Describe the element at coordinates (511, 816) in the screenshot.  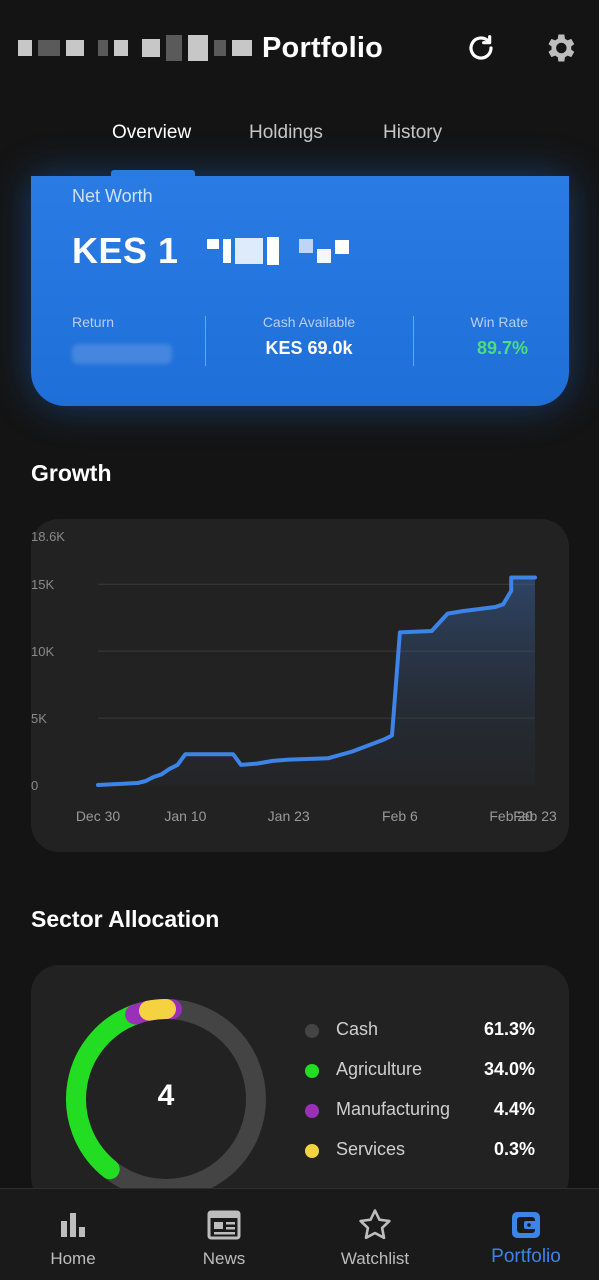
I see `x-tick-label: Feb 20` at that location.